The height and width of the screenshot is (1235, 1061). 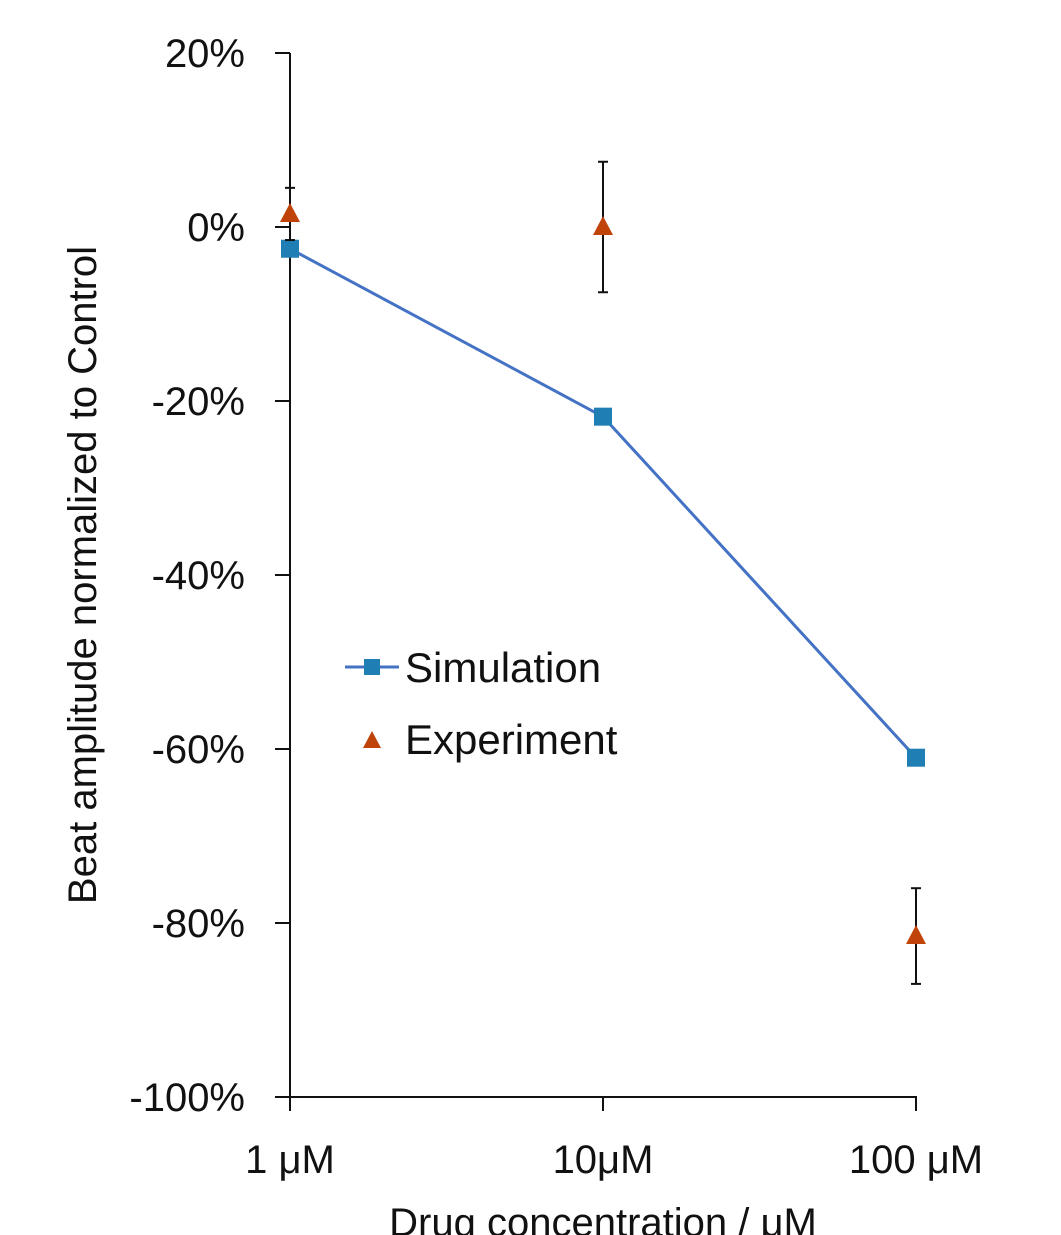 I want to click on legend-experiment-marker, so click(x=372, y=739).